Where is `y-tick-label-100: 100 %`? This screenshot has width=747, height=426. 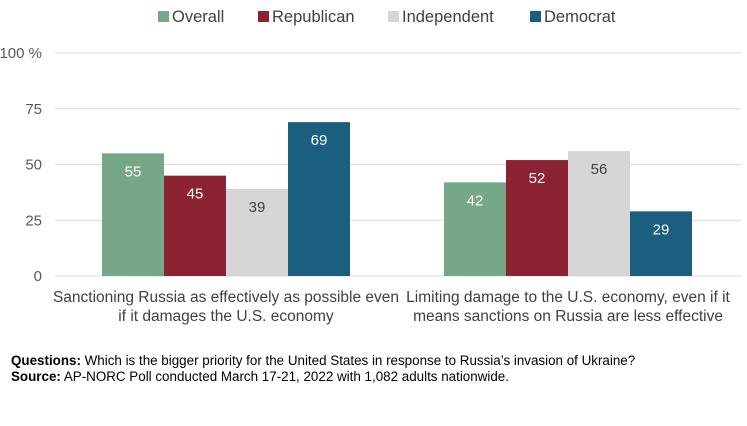 y-tick-label-100: 100 % is located at coordinates (21, 53).